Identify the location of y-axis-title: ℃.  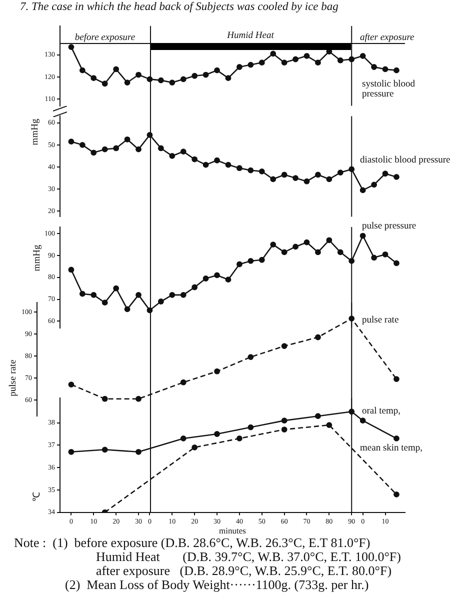
(37, 497).